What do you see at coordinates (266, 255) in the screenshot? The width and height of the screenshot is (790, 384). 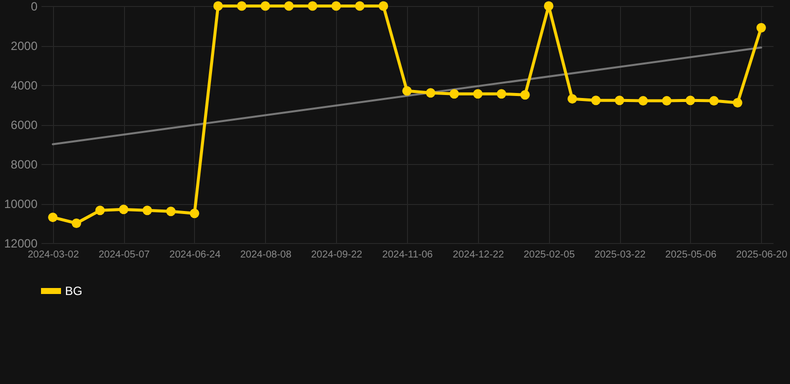 I see `x-tick-label: 2024-08-08` at bounding box center [266, 255].